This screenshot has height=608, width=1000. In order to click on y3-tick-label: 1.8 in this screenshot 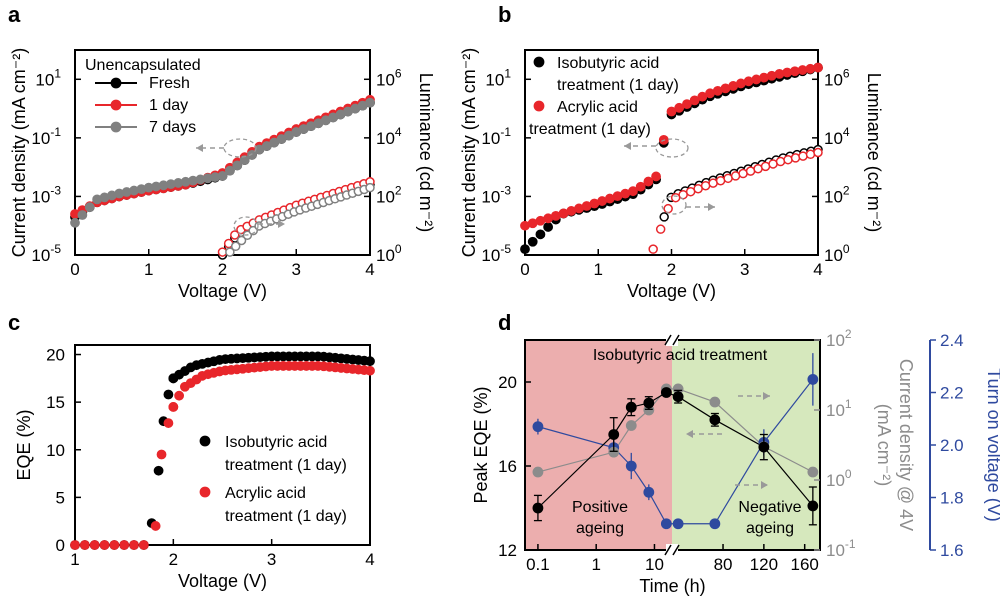, I will do `click(952, 498)`.